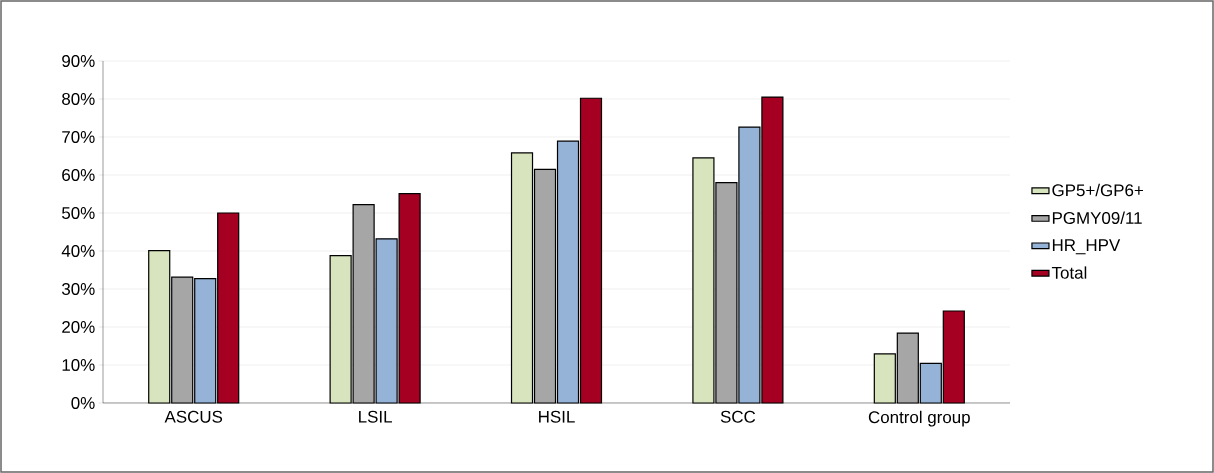 The width and height of the screenshot is (1214, 473). I want to click on x-tick-label: LSIL, so click(375, 416).